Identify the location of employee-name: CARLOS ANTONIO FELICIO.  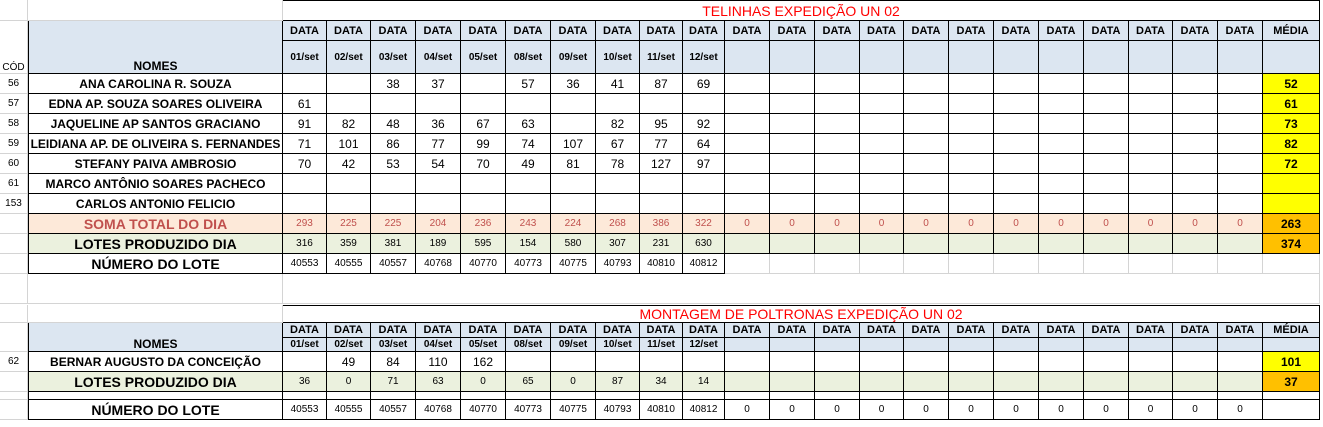
(155, 204).